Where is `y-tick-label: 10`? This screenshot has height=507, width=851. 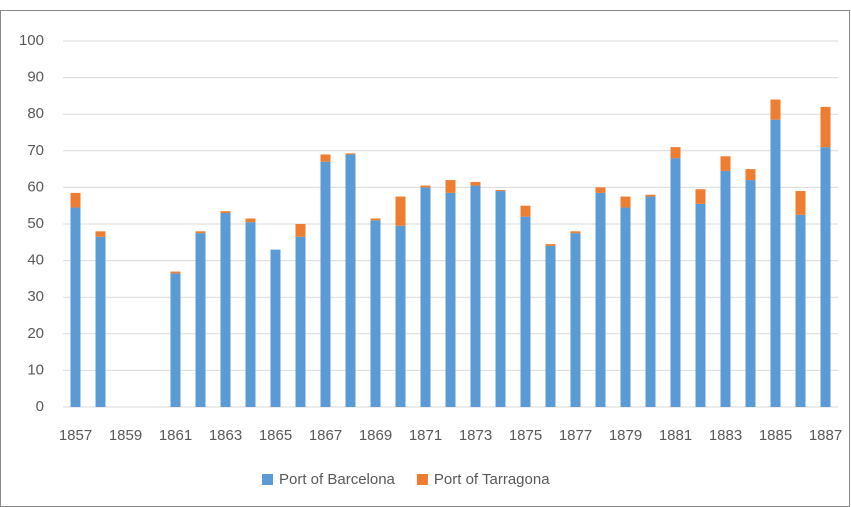 y-tick-label: 10 is located at coordinates (35, 369).